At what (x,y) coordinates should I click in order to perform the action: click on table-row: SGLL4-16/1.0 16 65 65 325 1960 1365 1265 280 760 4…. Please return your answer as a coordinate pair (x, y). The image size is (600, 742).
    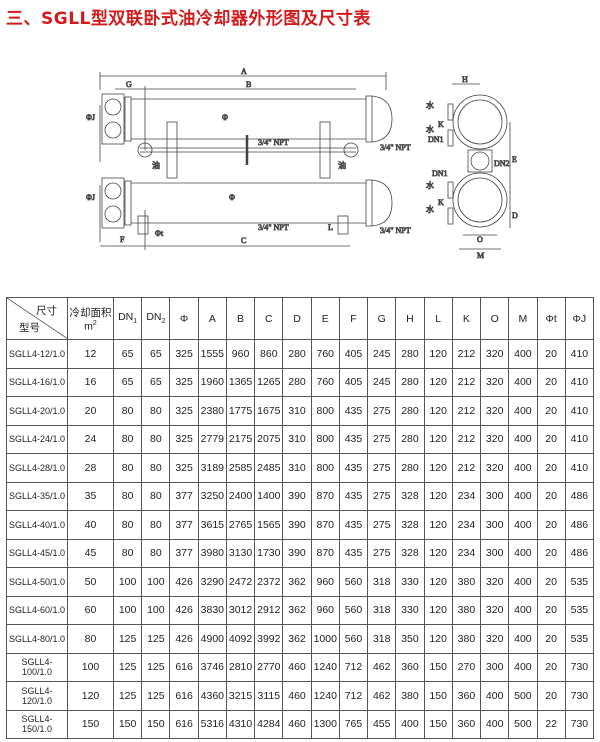
    Looking at the image, I should click on (300, 382).